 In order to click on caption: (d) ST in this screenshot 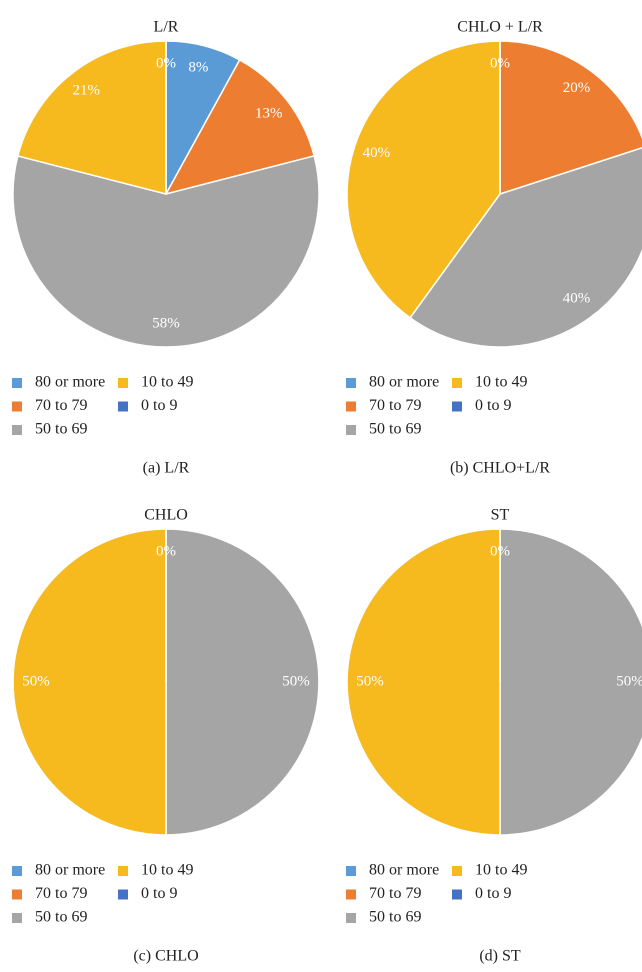, I will do `click(500, 956)`.